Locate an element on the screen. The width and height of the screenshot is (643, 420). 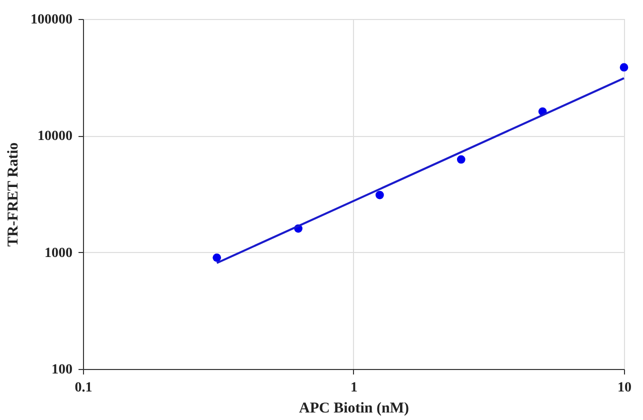
x-tick-label: 1 is located at coordinates (354, 388).